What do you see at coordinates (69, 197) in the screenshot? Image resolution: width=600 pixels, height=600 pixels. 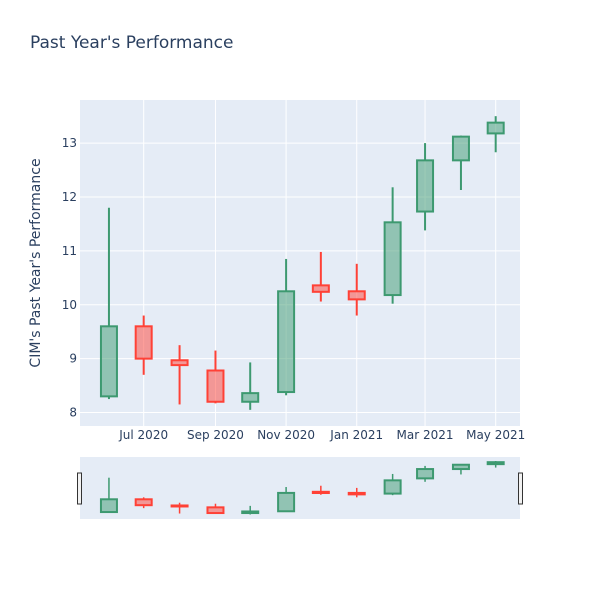 I see `y-tick-label: 12` at bounding box center [69, 197].